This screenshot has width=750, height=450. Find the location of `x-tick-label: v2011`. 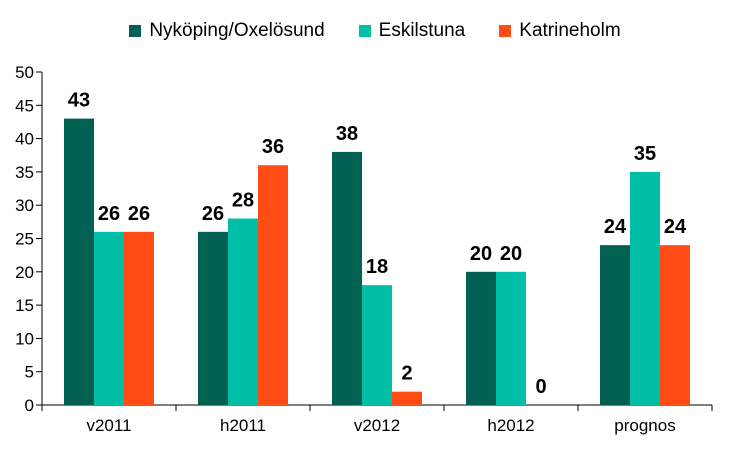

x-tick-label: v2011 is located at coordinates (108, 425).